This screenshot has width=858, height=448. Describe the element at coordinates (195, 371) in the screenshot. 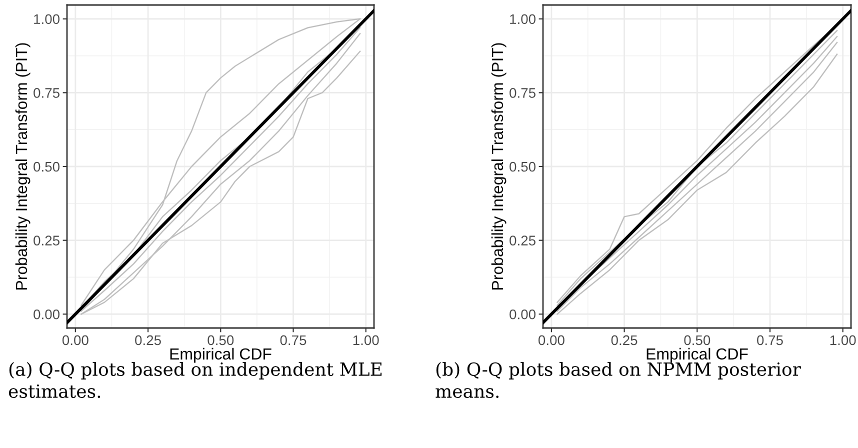

I see `text: (a) Q-Q plots based on independent MLE` at that location.